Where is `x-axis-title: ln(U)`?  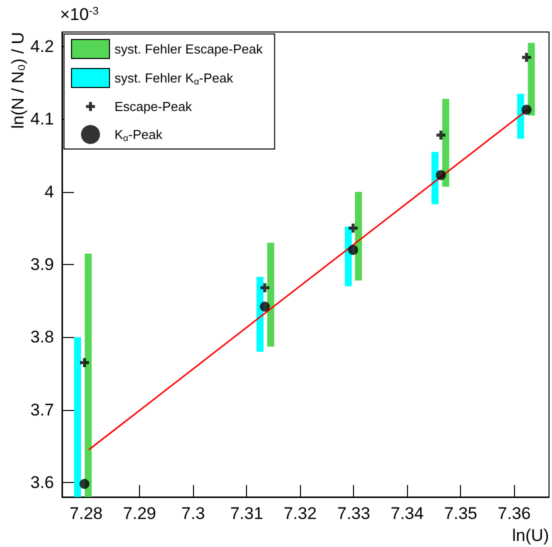 x-axis-title: ln(U) is located at coordinates (530, 535).